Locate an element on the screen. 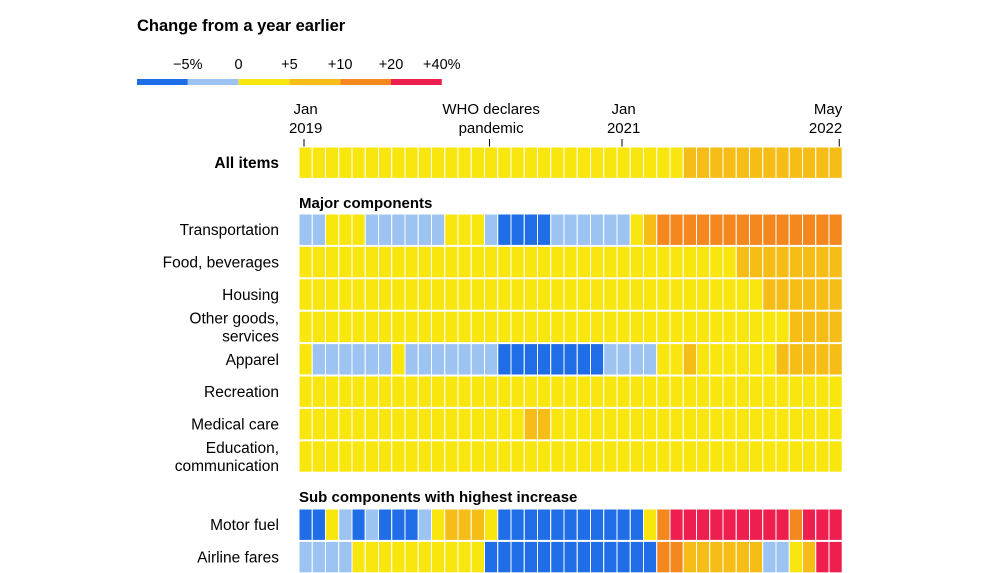 The height and width of the screenshot is (573, 1000). annotation-label: May is located at coordinates (828, 109).